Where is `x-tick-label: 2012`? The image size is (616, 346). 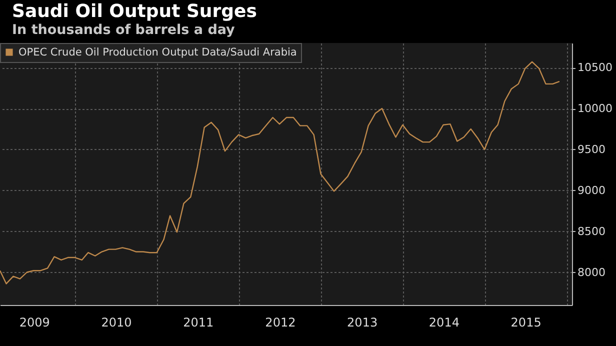 x-tick-label: 2012 is located at coordinates (280, 323).